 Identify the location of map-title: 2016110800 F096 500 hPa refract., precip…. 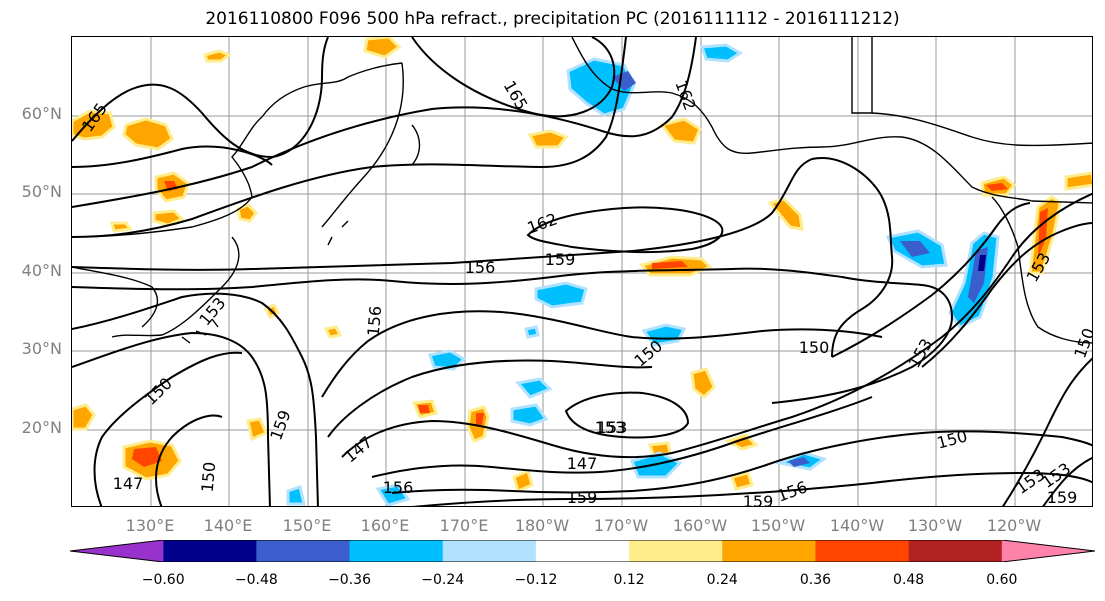
(552, 19).